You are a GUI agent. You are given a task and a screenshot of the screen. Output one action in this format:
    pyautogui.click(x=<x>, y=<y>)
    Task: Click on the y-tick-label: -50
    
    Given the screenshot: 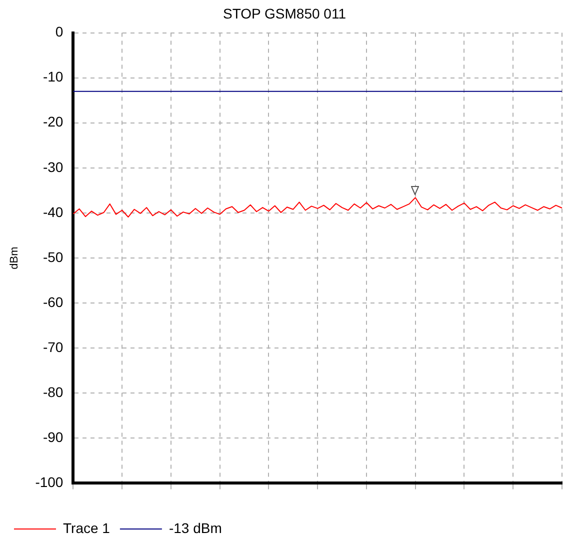 What is the action you would take?
    pyautogui.click(x=53, y=256)
    